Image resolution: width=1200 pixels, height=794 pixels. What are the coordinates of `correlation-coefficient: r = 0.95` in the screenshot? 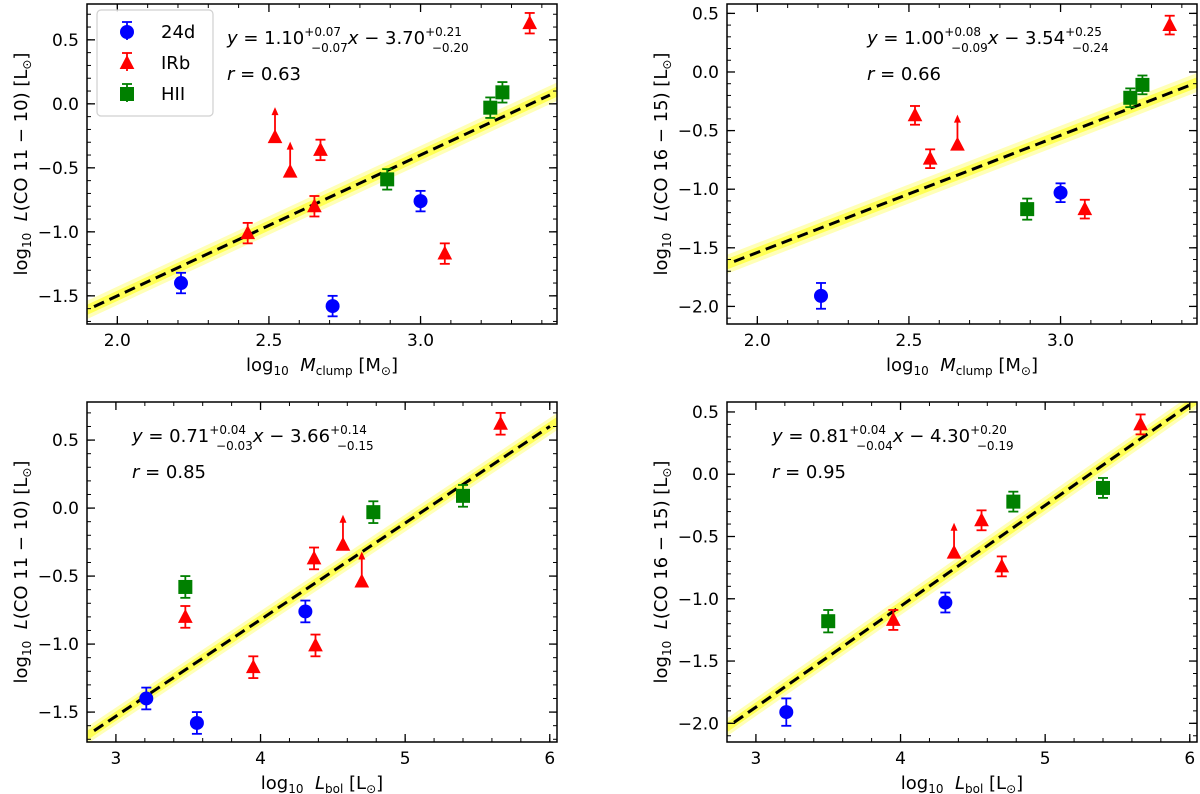 It's located at (809, 472).